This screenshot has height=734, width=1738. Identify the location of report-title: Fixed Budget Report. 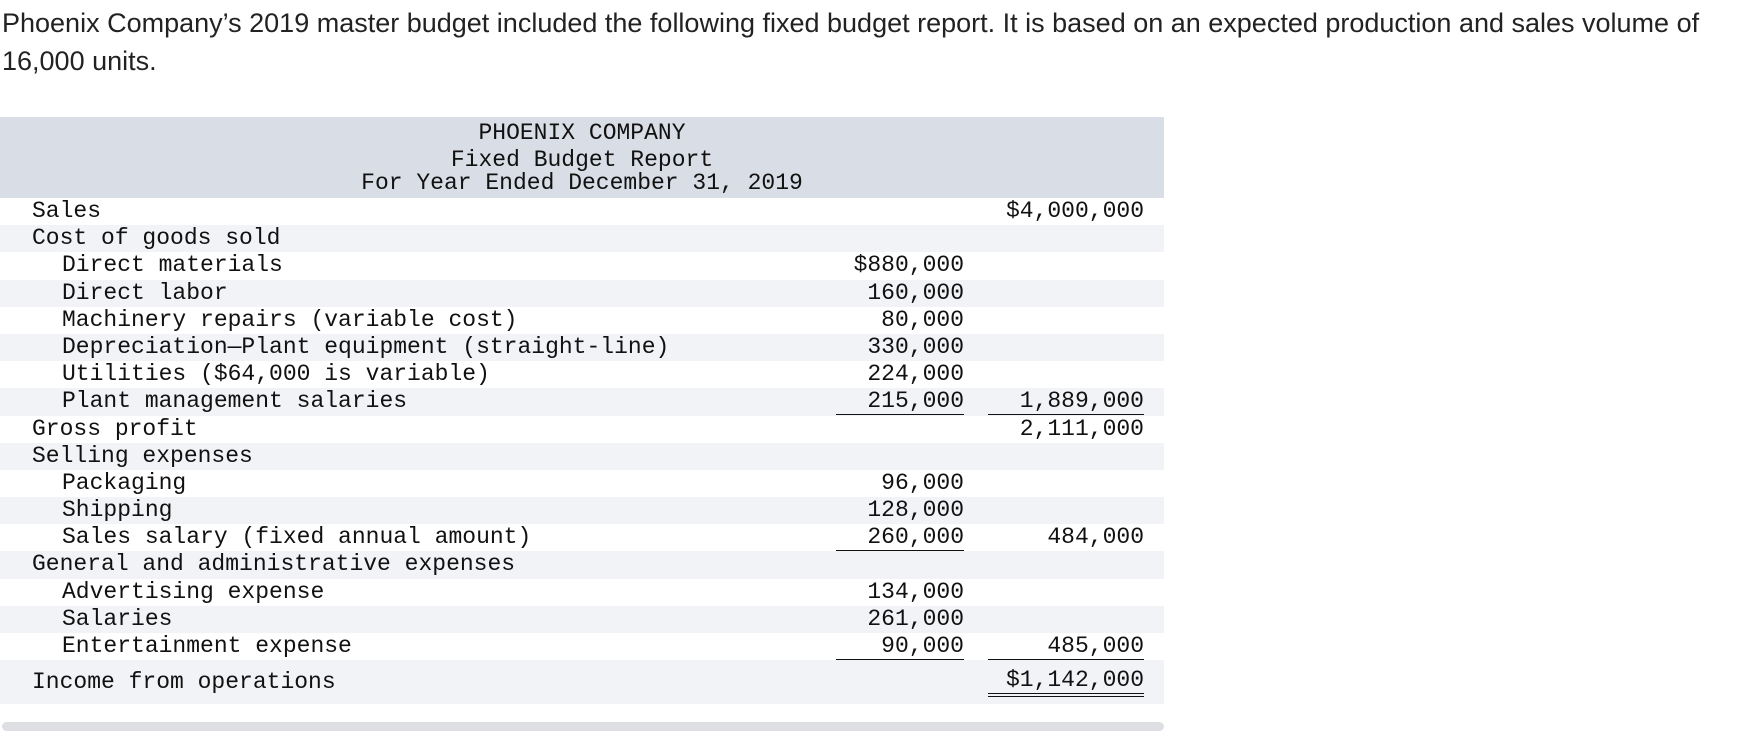
(582, 160).